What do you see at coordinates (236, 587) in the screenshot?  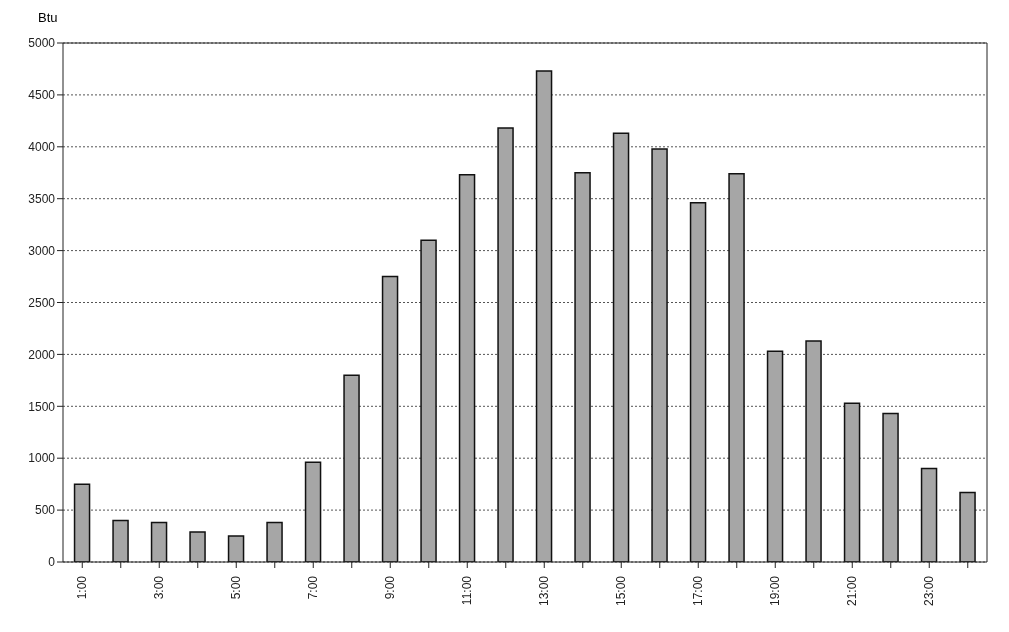 I see `x-tick-label: 5:00` at bounding box center [236, 587].